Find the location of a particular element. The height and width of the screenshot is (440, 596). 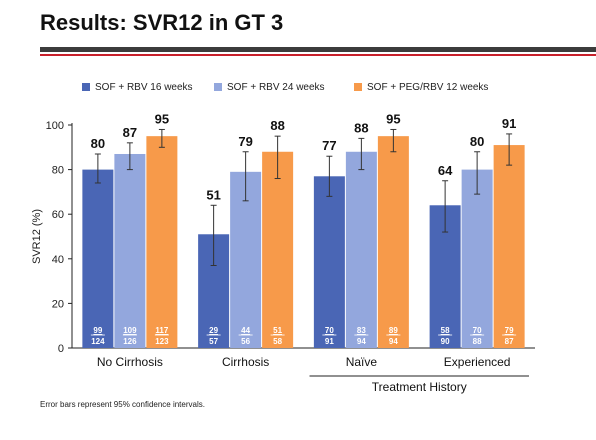

data-label: 51 is located at coordinates (213, 194).